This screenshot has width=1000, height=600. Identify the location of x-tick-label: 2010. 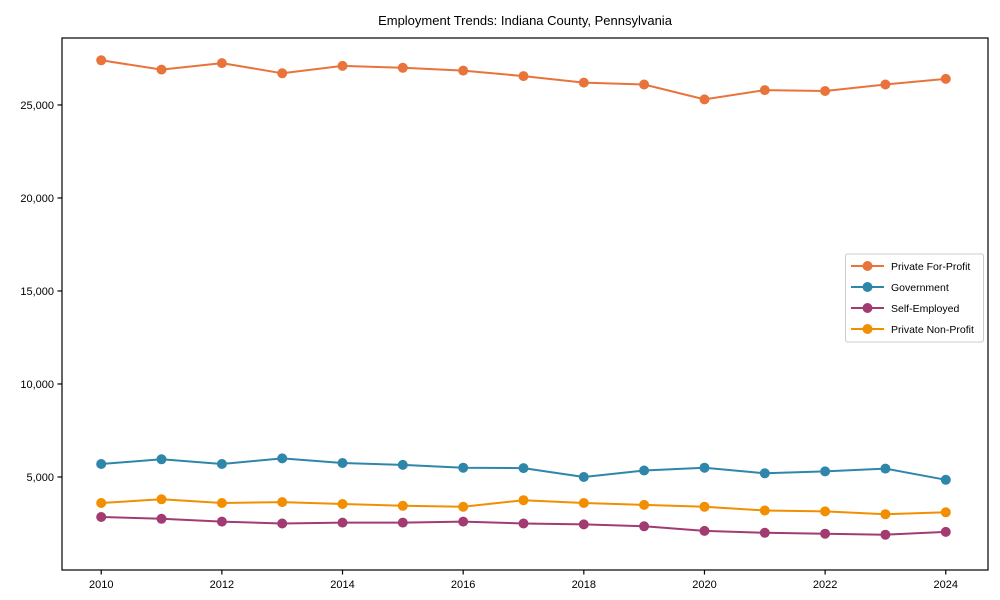
(101, 585).